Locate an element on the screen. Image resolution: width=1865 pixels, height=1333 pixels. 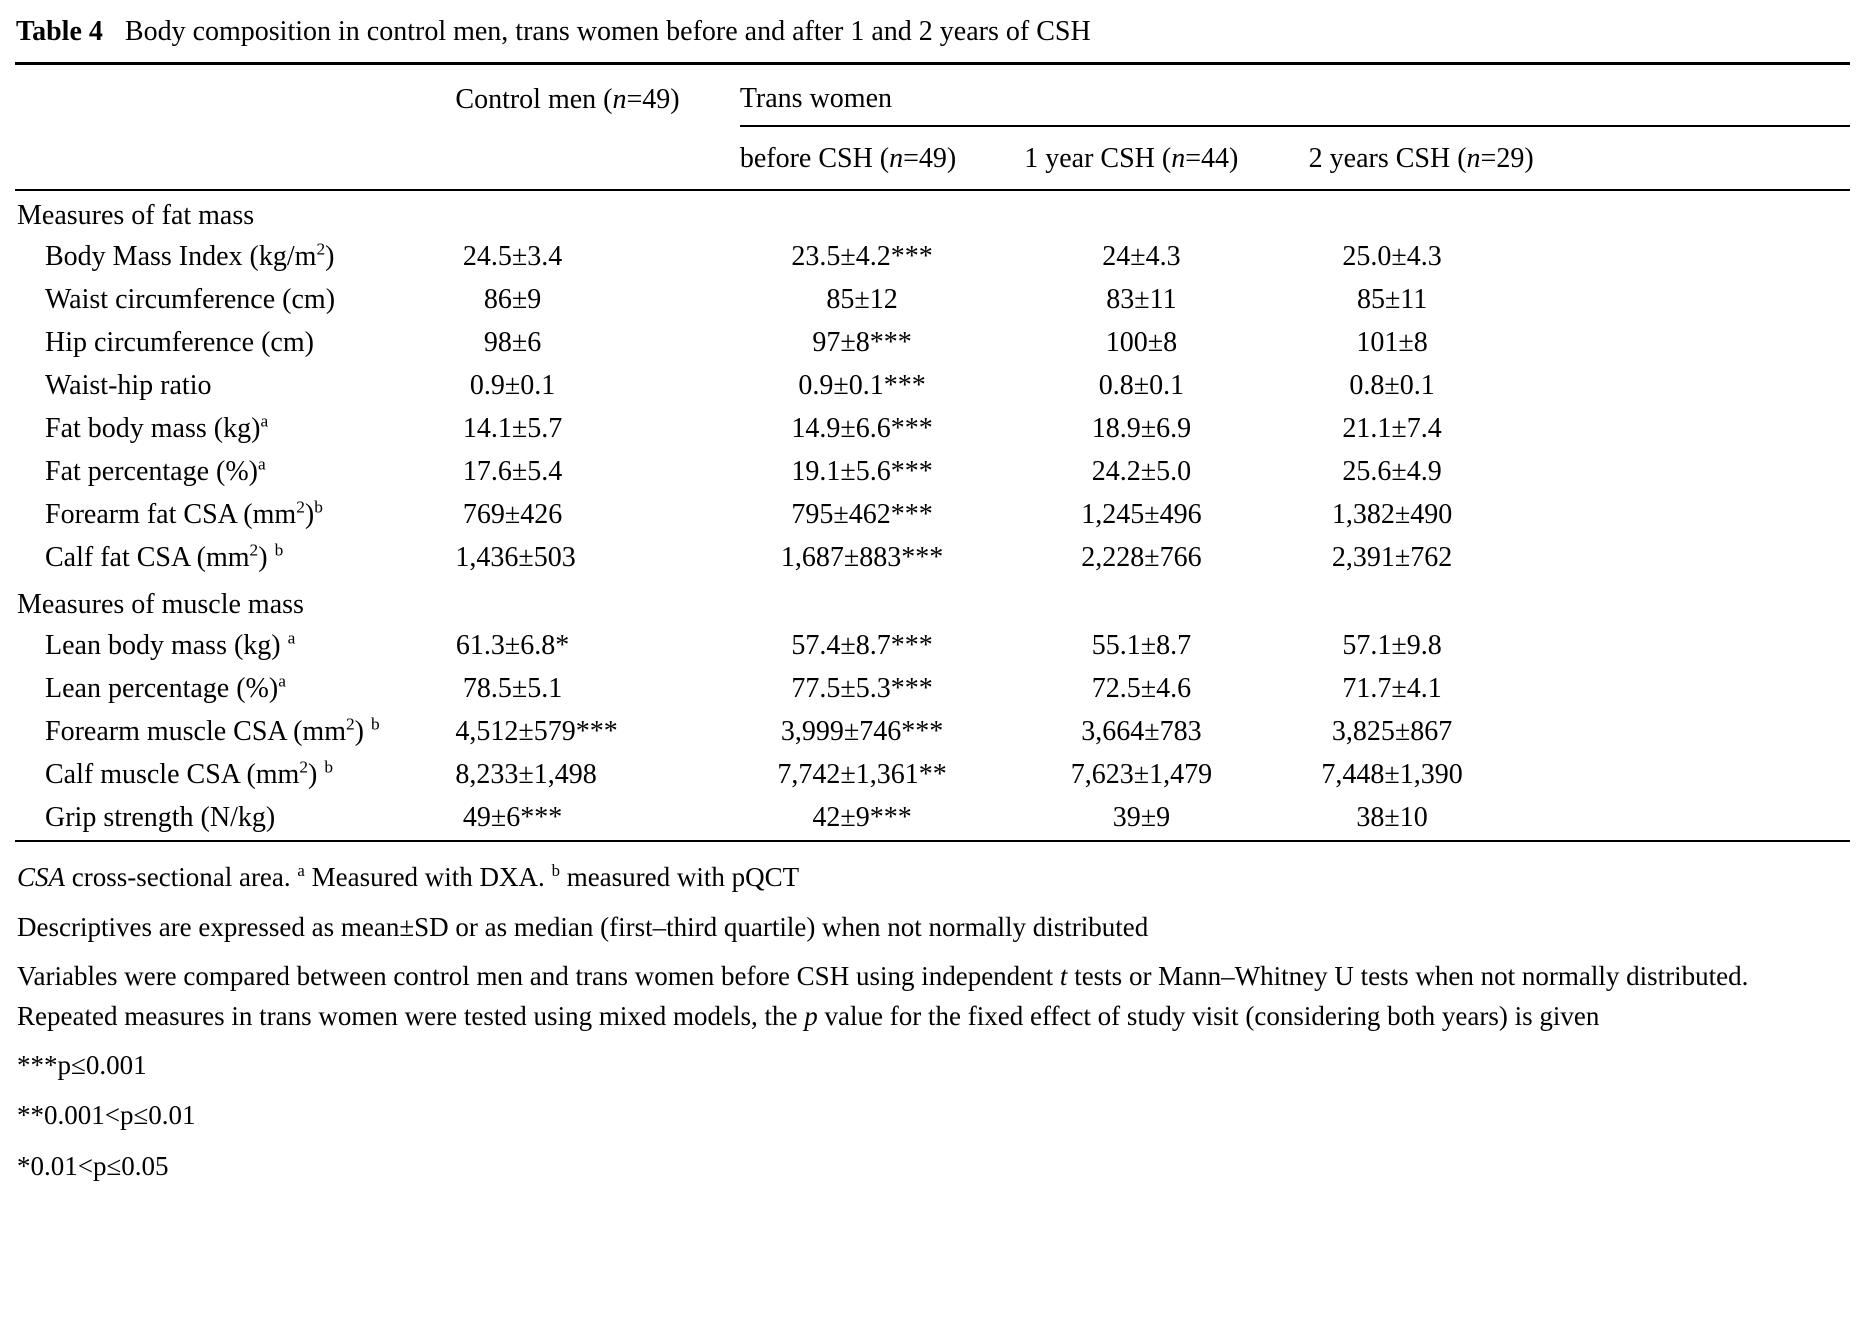
cell-control: 1,436±503 is located at coordinates (515, 558).